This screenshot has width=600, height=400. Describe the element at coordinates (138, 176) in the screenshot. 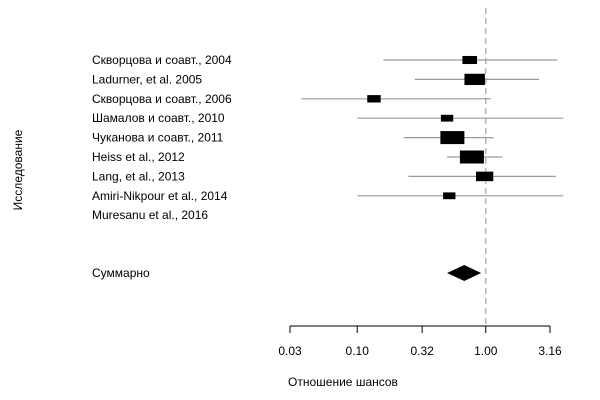

I see `study-label: Lang, et al., 2013` at that location.